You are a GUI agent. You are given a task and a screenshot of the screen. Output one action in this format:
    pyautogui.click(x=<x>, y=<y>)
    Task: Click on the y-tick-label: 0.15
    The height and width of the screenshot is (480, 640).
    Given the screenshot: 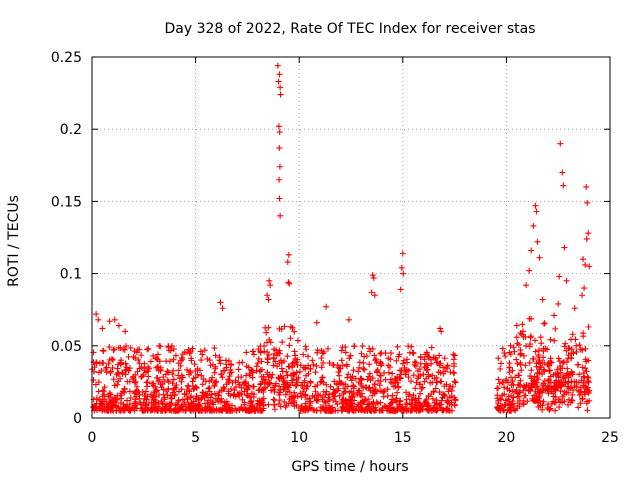 What is the action you would take?
    pyautogui.click(x=66, y=202)
    